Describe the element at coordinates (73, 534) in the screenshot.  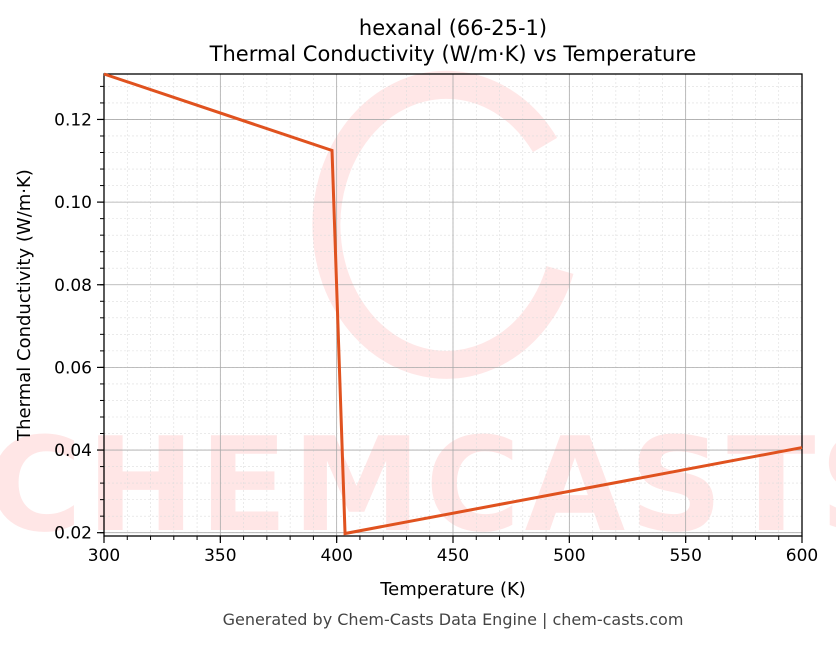
I see `y-tick-label: 0.02` at that location.